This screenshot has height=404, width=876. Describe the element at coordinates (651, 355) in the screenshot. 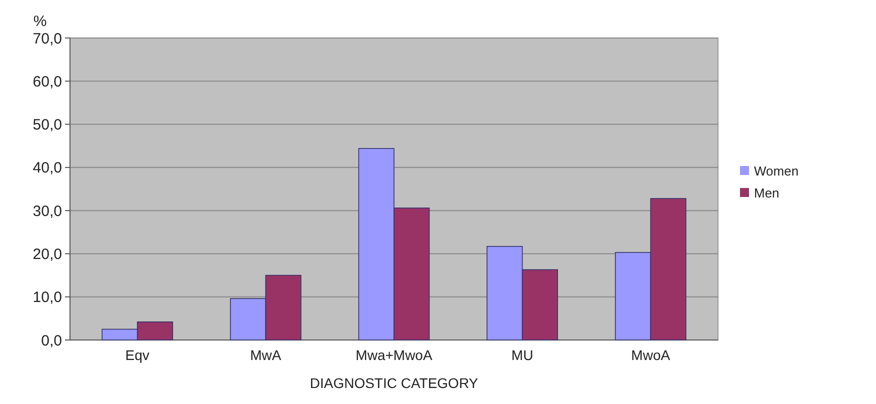

I see `x-tick-label: MwoA` at that location.